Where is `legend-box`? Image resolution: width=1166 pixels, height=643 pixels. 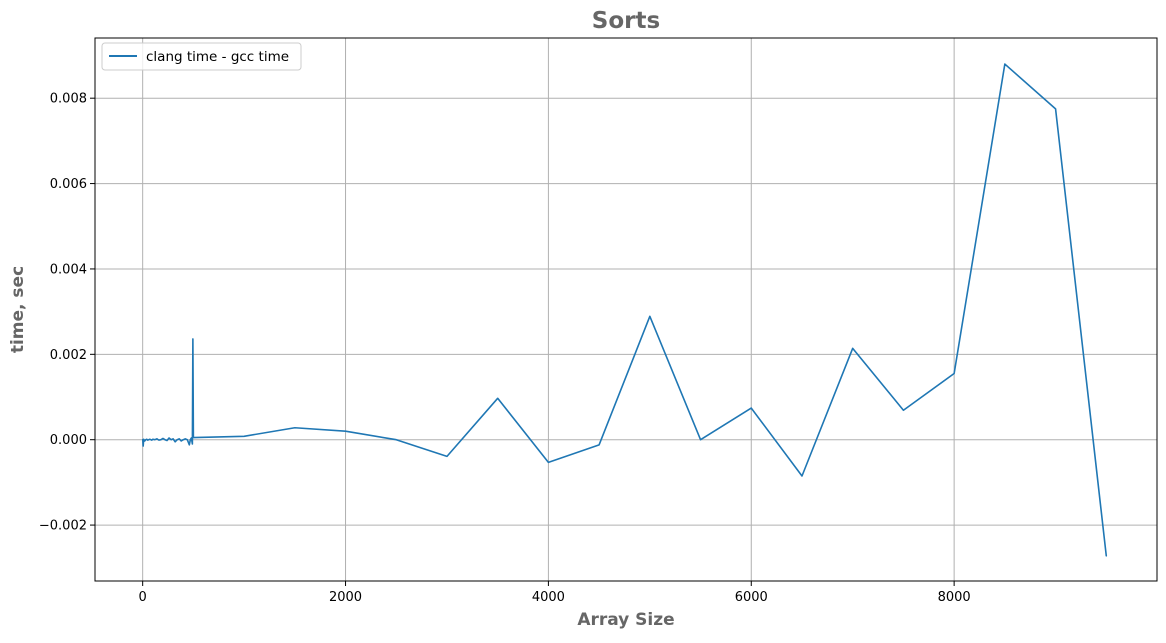
legend-box is located at coordinates (201, 56).